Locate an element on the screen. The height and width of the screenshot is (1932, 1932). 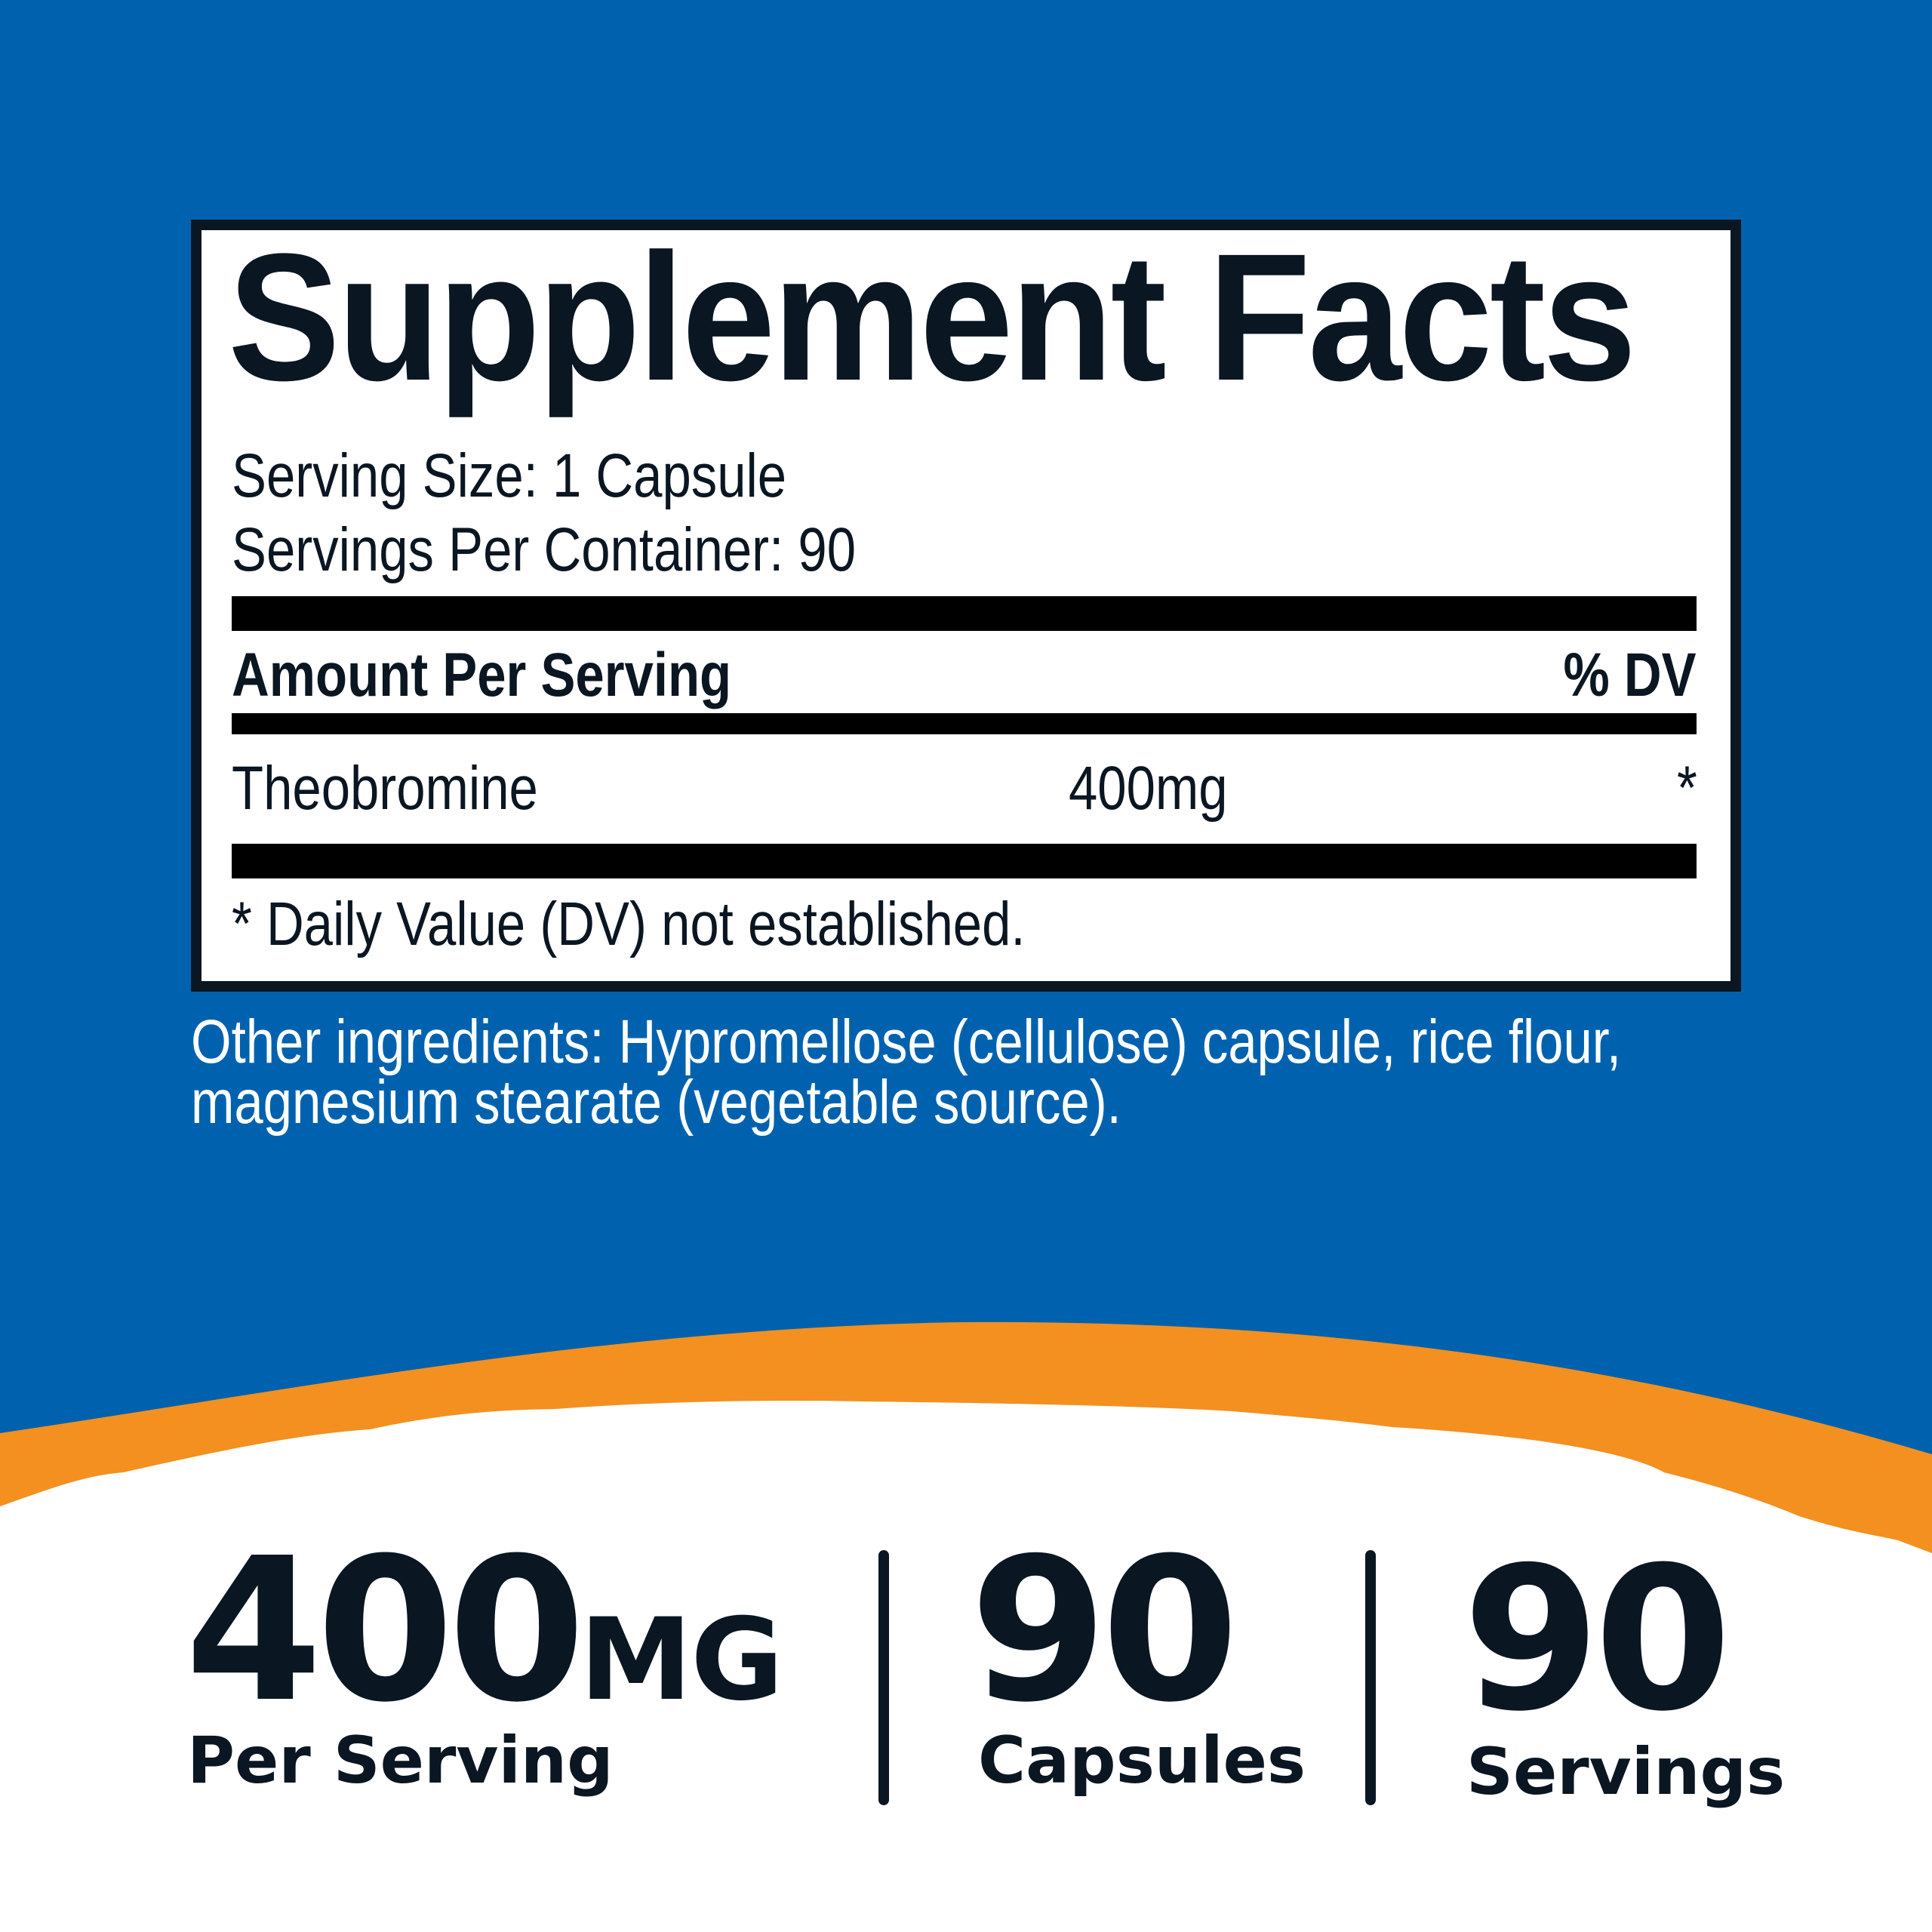
stat-servings-label: Servings is located at coordinates (1626, 1772).